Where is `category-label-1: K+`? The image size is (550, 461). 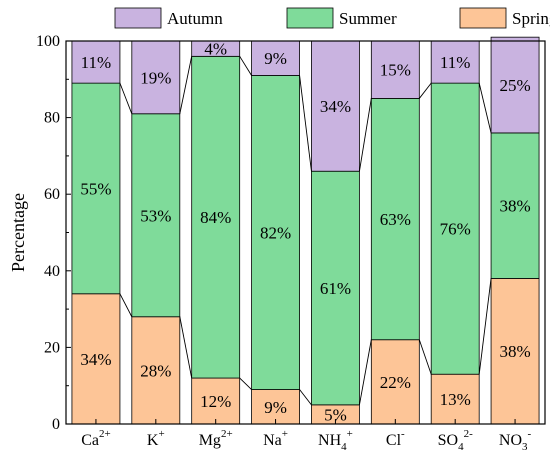
category-label-1: K+ is located at coordinates (156, 438).